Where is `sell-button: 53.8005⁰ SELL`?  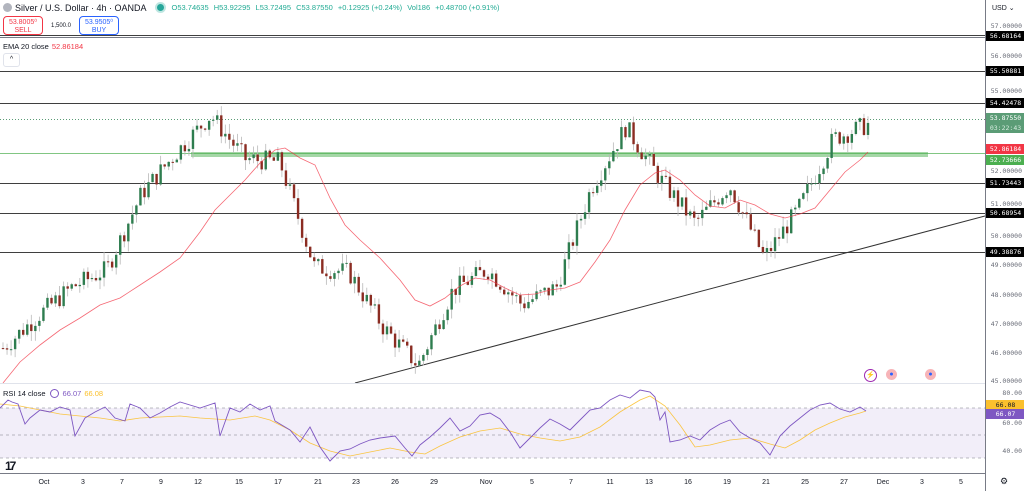
sell-button: 53.8005⁰ SELL is located at coordinates (23, 25).